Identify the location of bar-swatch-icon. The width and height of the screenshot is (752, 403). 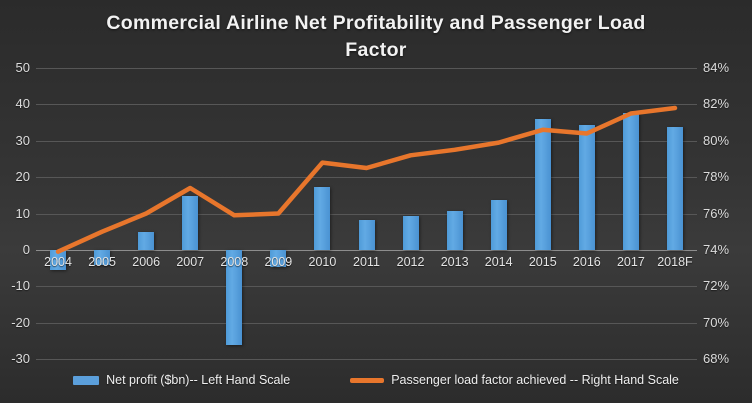
(86, 380).